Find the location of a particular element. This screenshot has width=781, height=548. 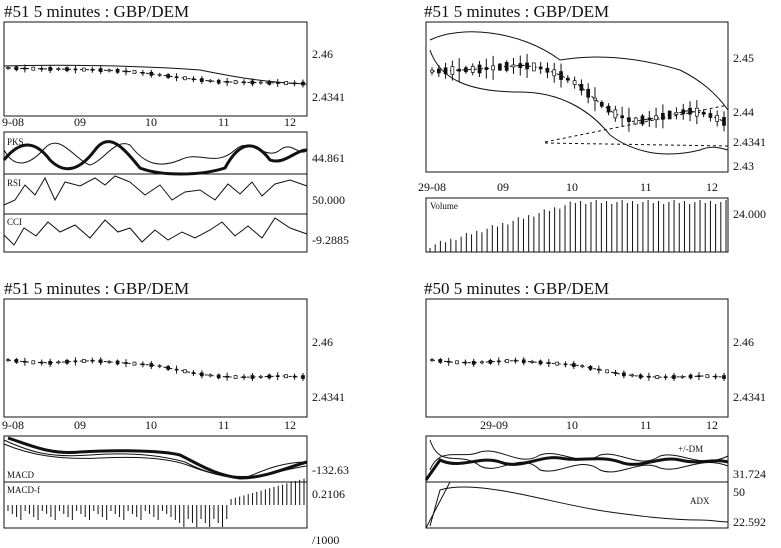

panel-1-title: #51 5 minutes : GBP/DEM is located at coordinates (96, 11).